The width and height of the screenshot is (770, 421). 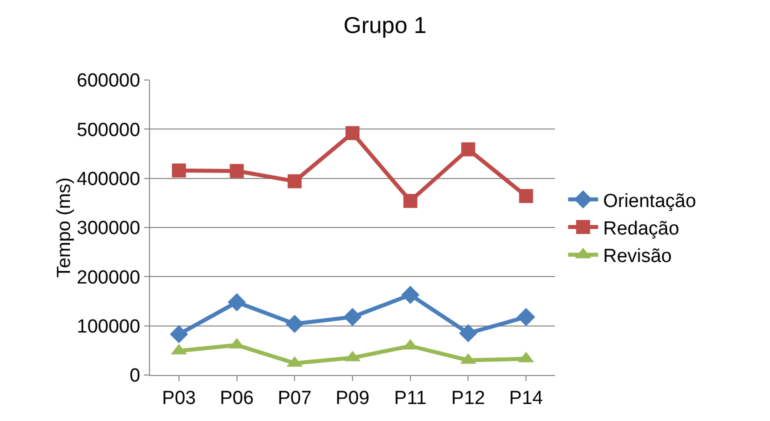 What do you see at coordinates (108, 81) in the screenshot?
I see `y-tick-label: 600000` at bounding box center [108, 81].